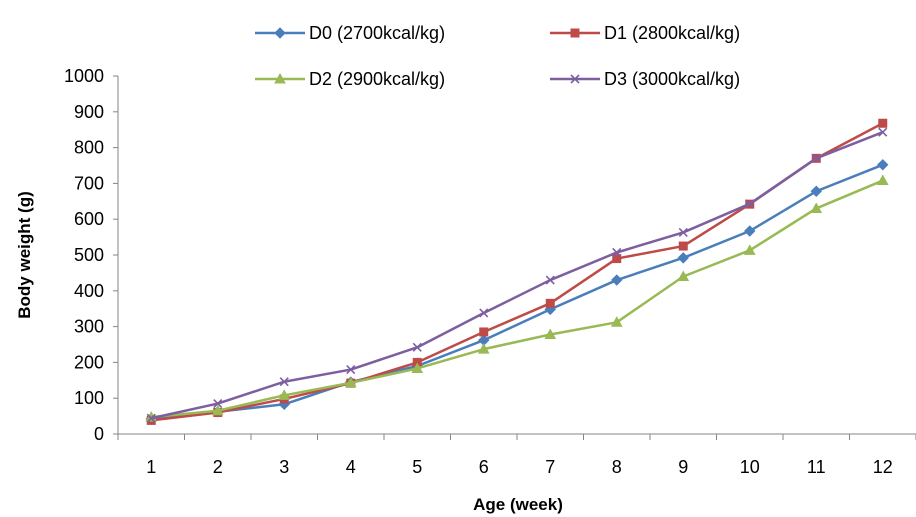 The height and width of the screenshot is (517, 916). Describe the element at coordinates (417, 467) in the screenshot. I see `x-tick-label: 5` at that location.